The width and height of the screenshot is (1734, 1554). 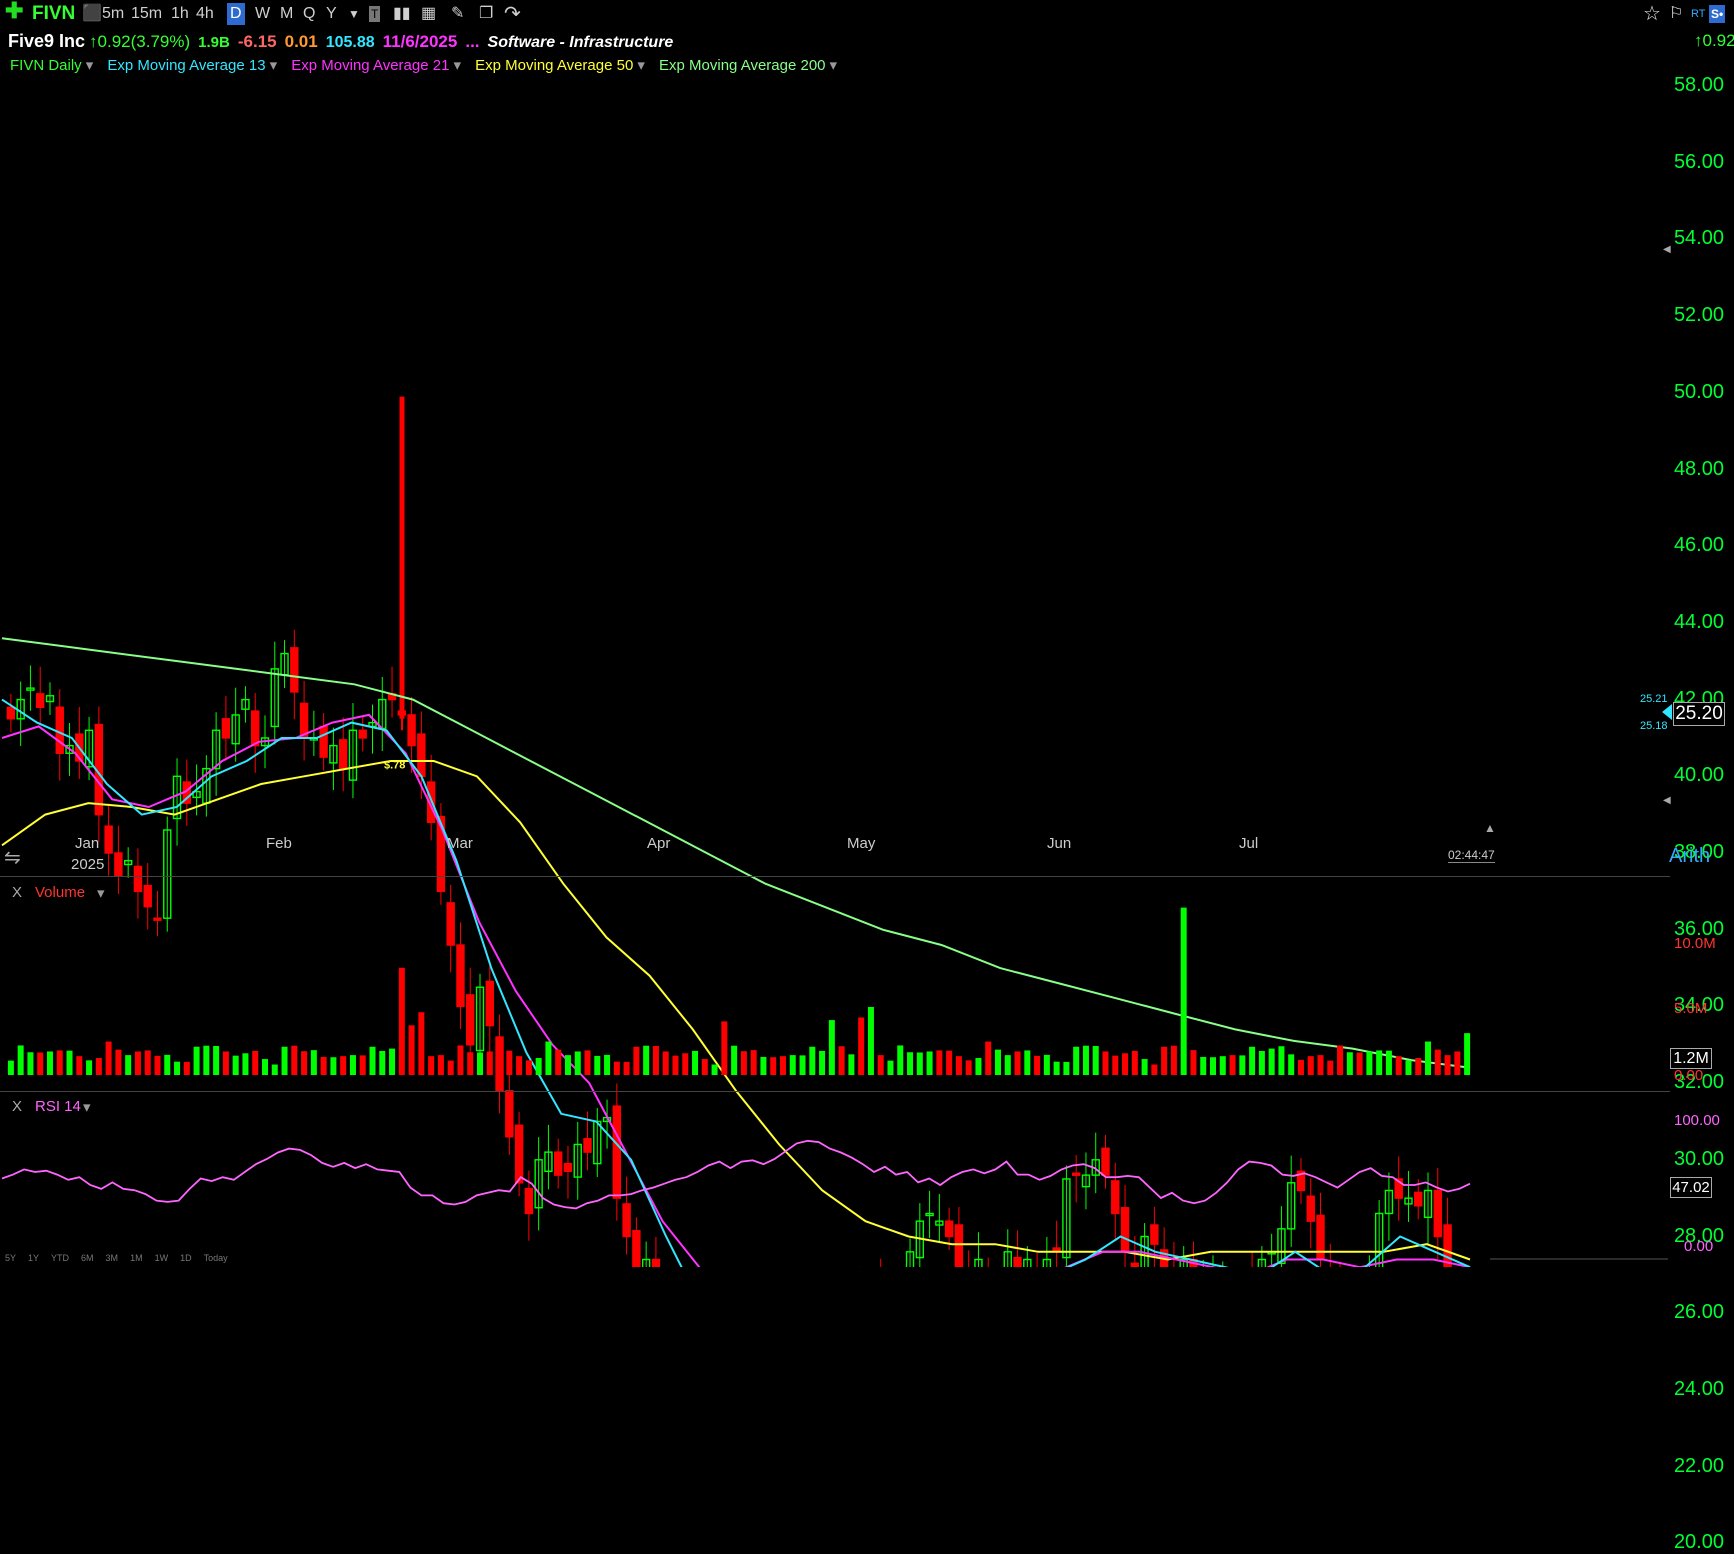 What do you see at coordinates (1652, 14) in the screenshot?
I see `star-icon: ☆` at bounding box center [1652, 14].